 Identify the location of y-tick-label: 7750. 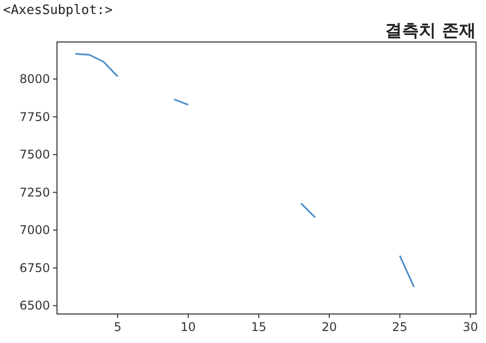
(34, 117).